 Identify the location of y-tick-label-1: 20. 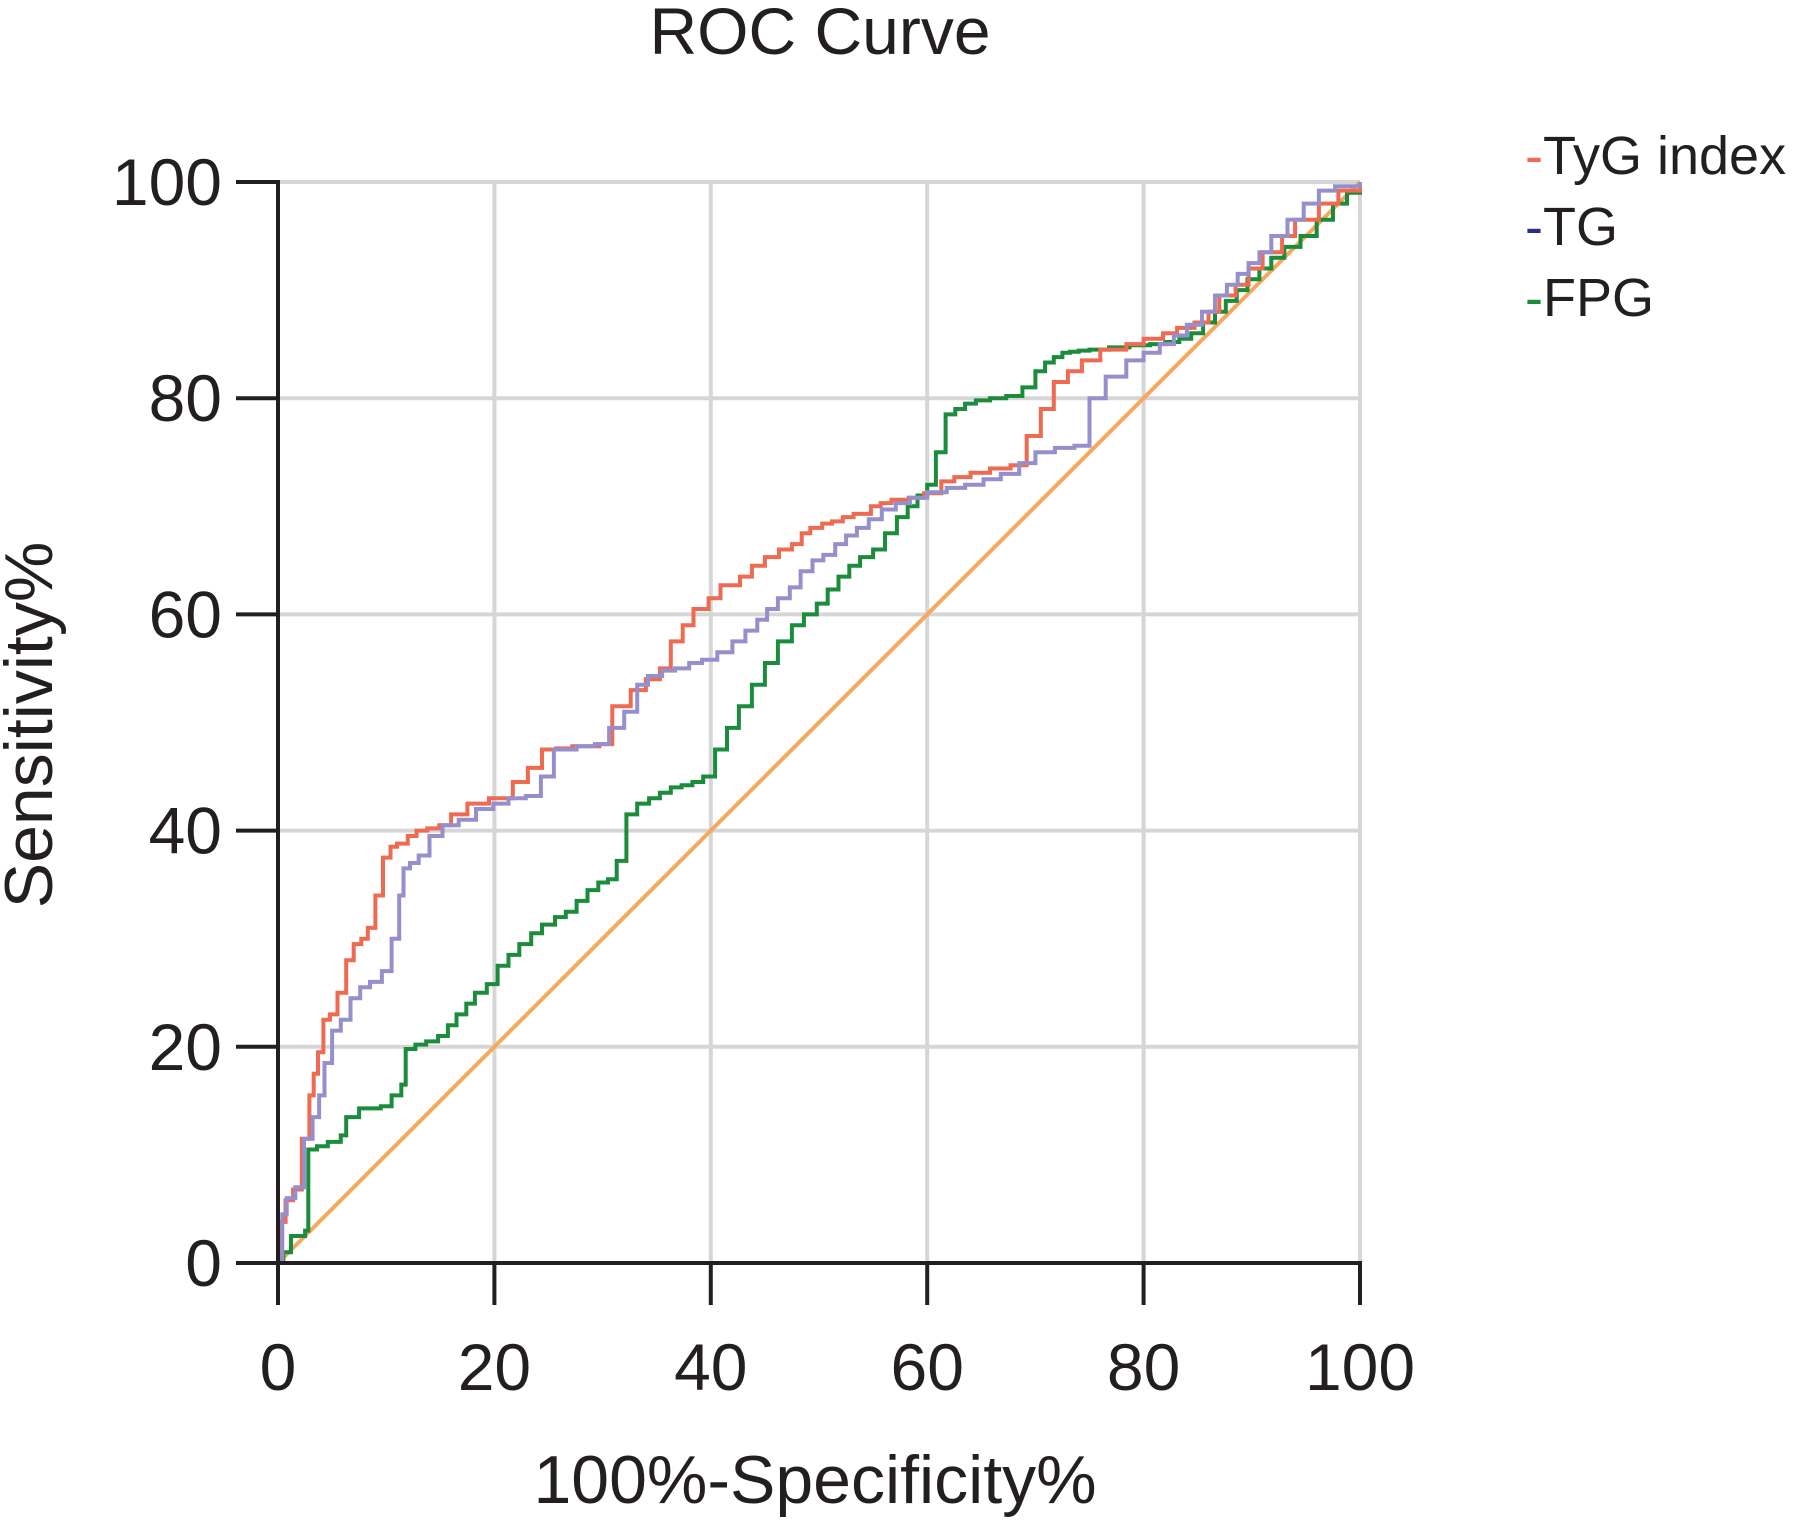
(185, 1047).